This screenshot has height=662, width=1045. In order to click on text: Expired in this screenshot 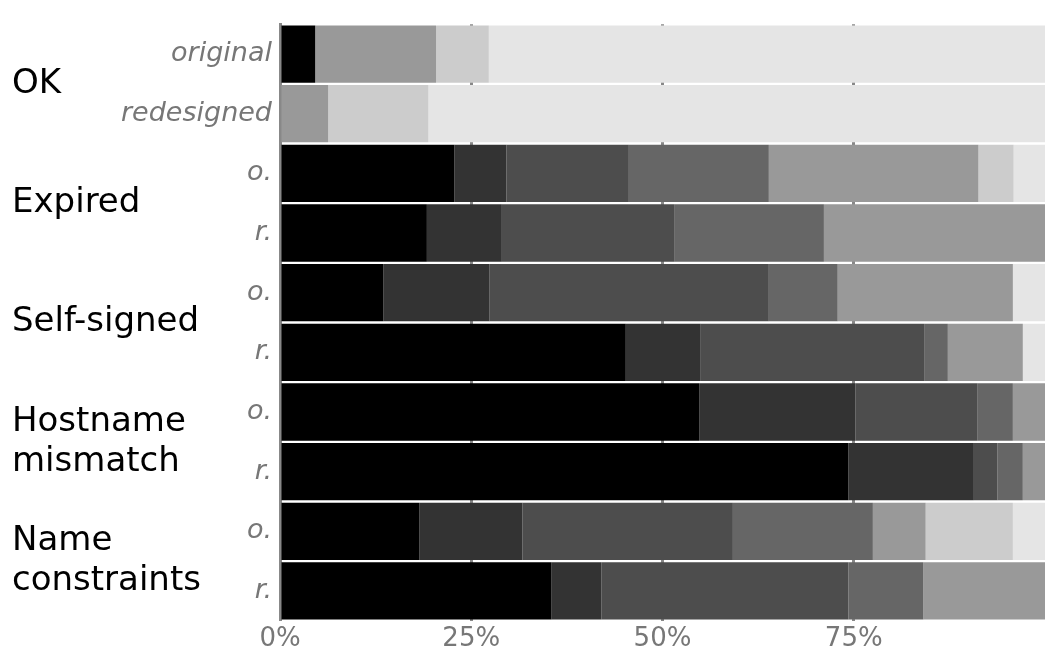, I will do `click(76, 200)`.